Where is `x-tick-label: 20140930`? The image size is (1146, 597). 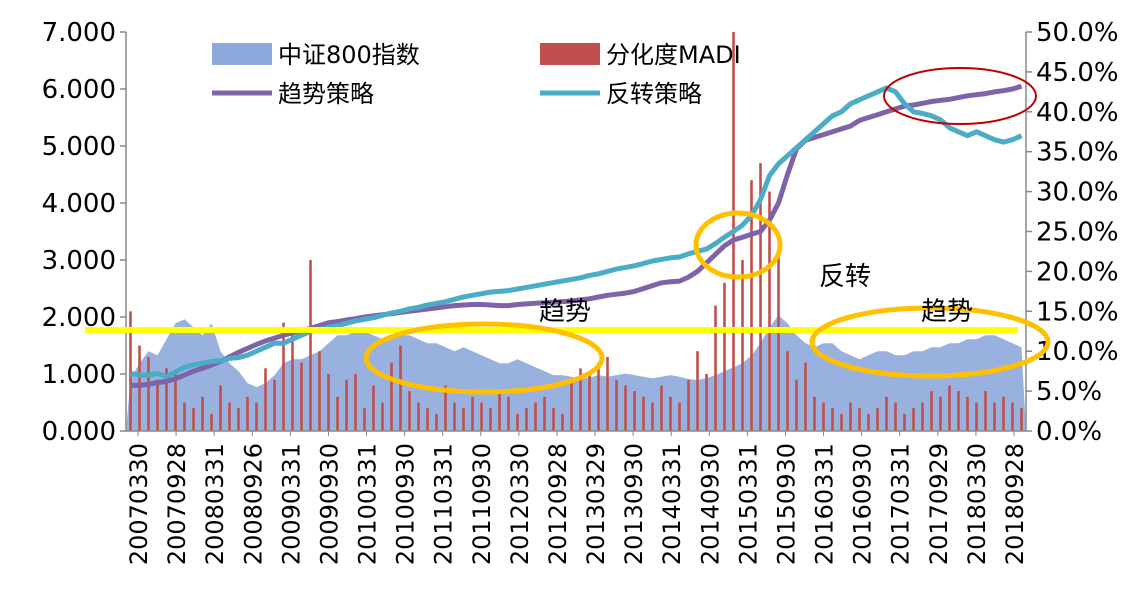
x-tick-label: 20140930 is located at coordinates (710, 504).